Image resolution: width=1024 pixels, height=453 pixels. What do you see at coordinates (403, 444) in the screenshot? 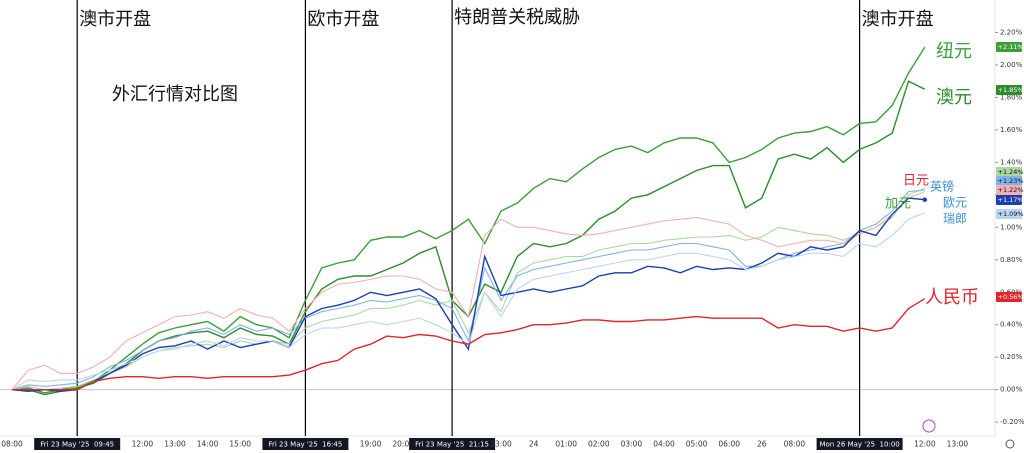
I see `x-tick-label: 20:00` at bounding box center [403, 444].